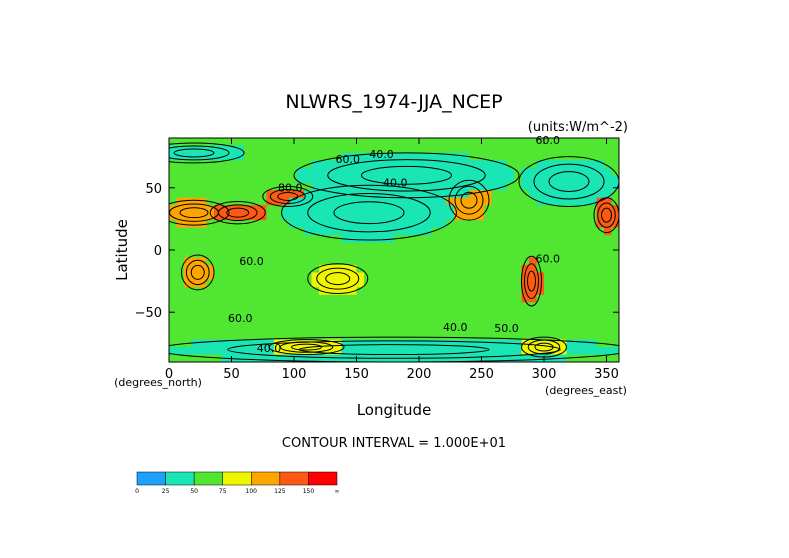  What do you see at coordinates (544, 374) in the screenshot?
I see `x-tick-label: 300` at bounding box center [544, 374].